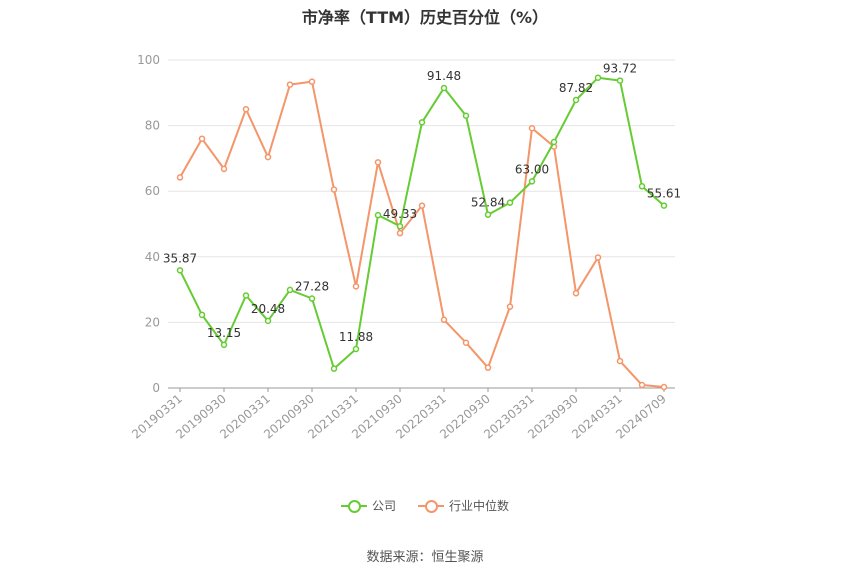 The height and width of the screenshot is (575, 850). Describe the element at coordinates (425, 17) in the screenshot. I see `chart-title: 市净率（TTM）历史百分位（%）` at that location.